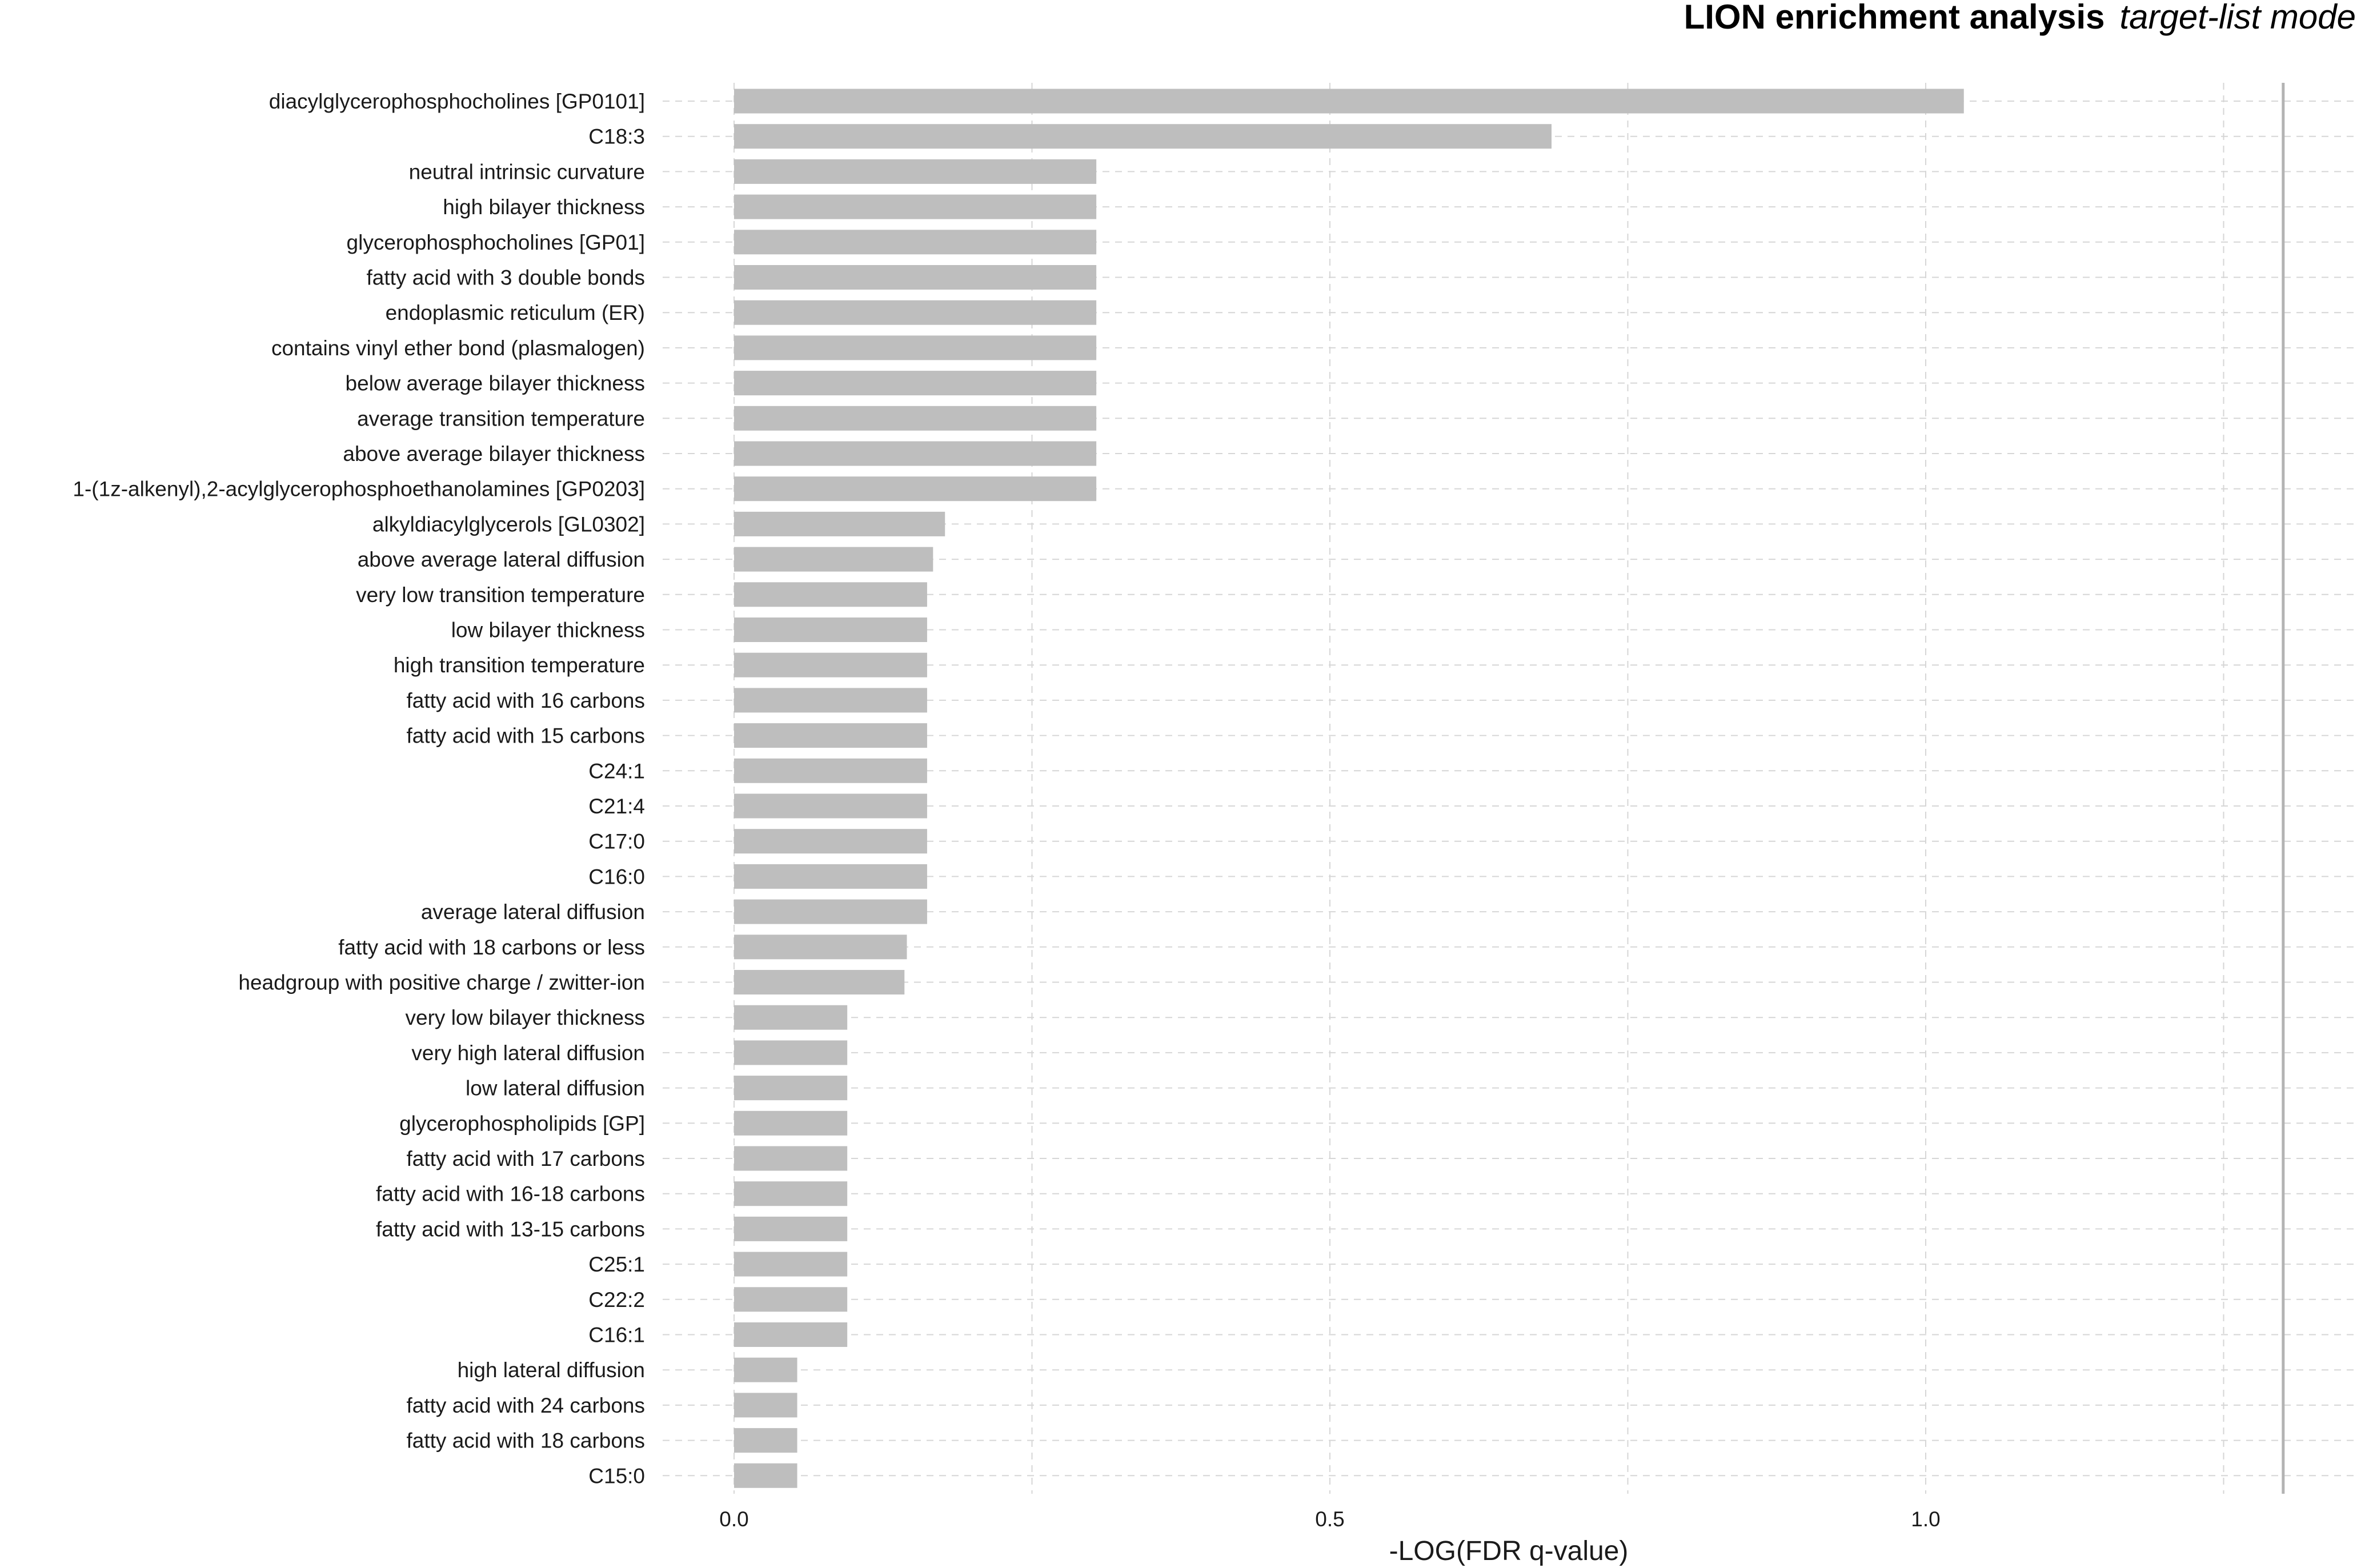 This screenshot has width=2365, height=1568. Describe the element at coordinates (616, 876) in the screenshot. I see `category-label: C16:0` at that location.